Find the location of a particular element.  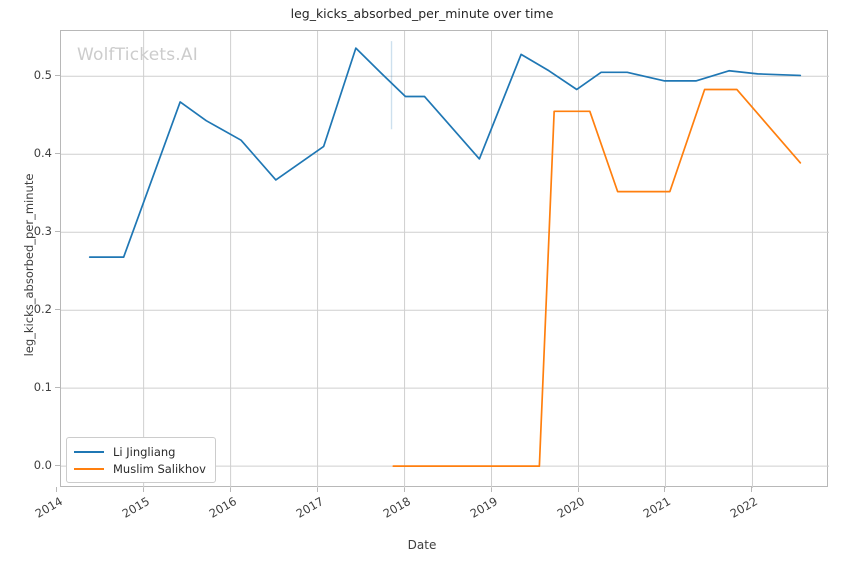

legend-item: Muslim Salikhov is located at coordinates (140, 468).